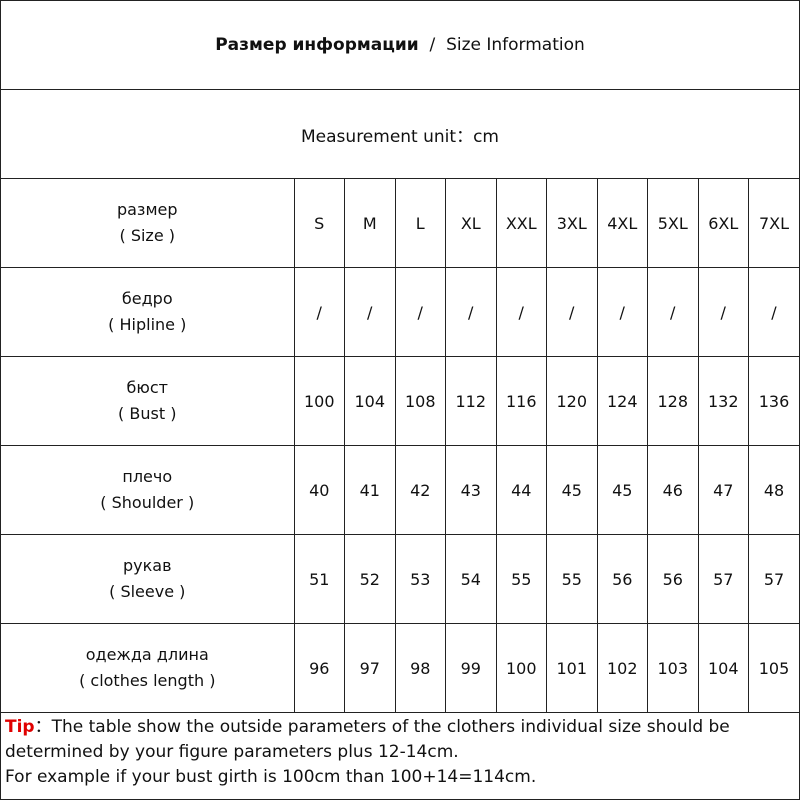  I want to click on row-label: плечо ( Shoulder ), so click(148, 490).